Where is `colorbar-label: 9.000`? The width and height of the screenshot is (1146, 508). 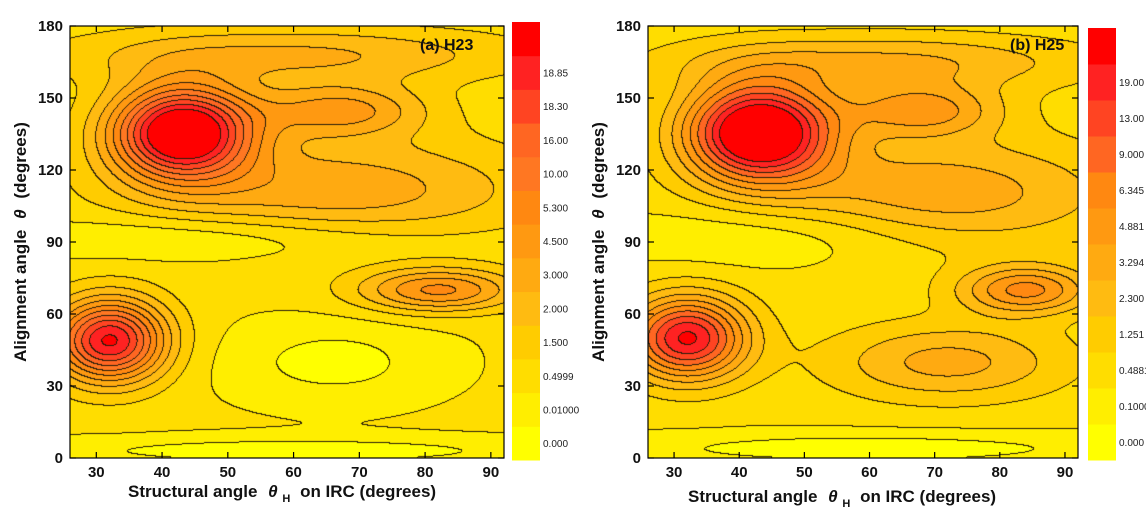 colorbar-label: 9.000 is located at coordinates (1131, 155).